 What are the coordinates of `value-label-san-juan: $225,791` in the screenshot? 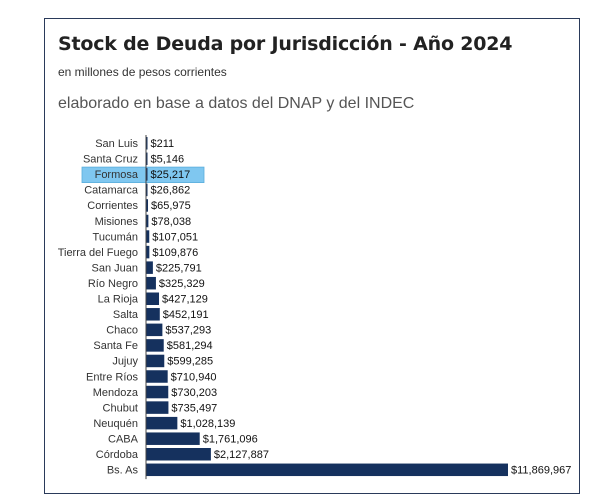 It's located at (179, 268).